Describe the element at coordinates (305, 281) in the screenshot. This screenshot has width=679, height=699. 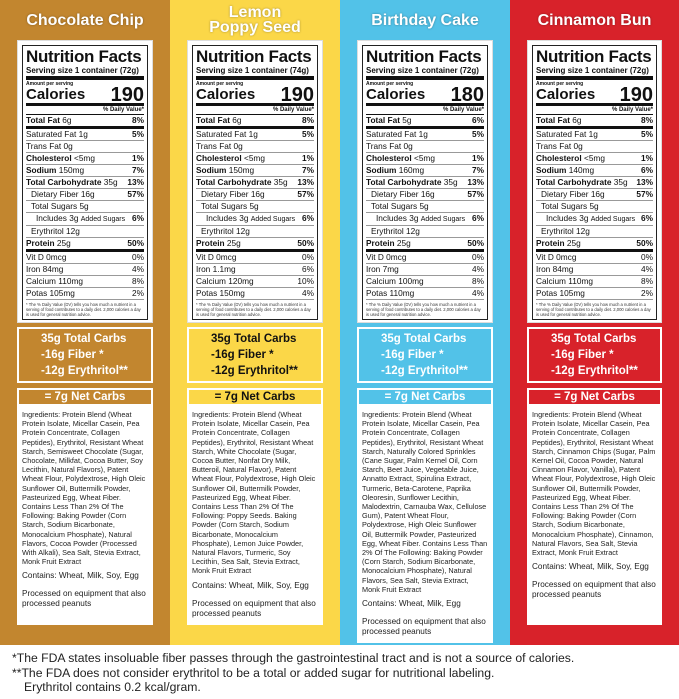
I see `nutrient-daily-value: 10%` at that location.